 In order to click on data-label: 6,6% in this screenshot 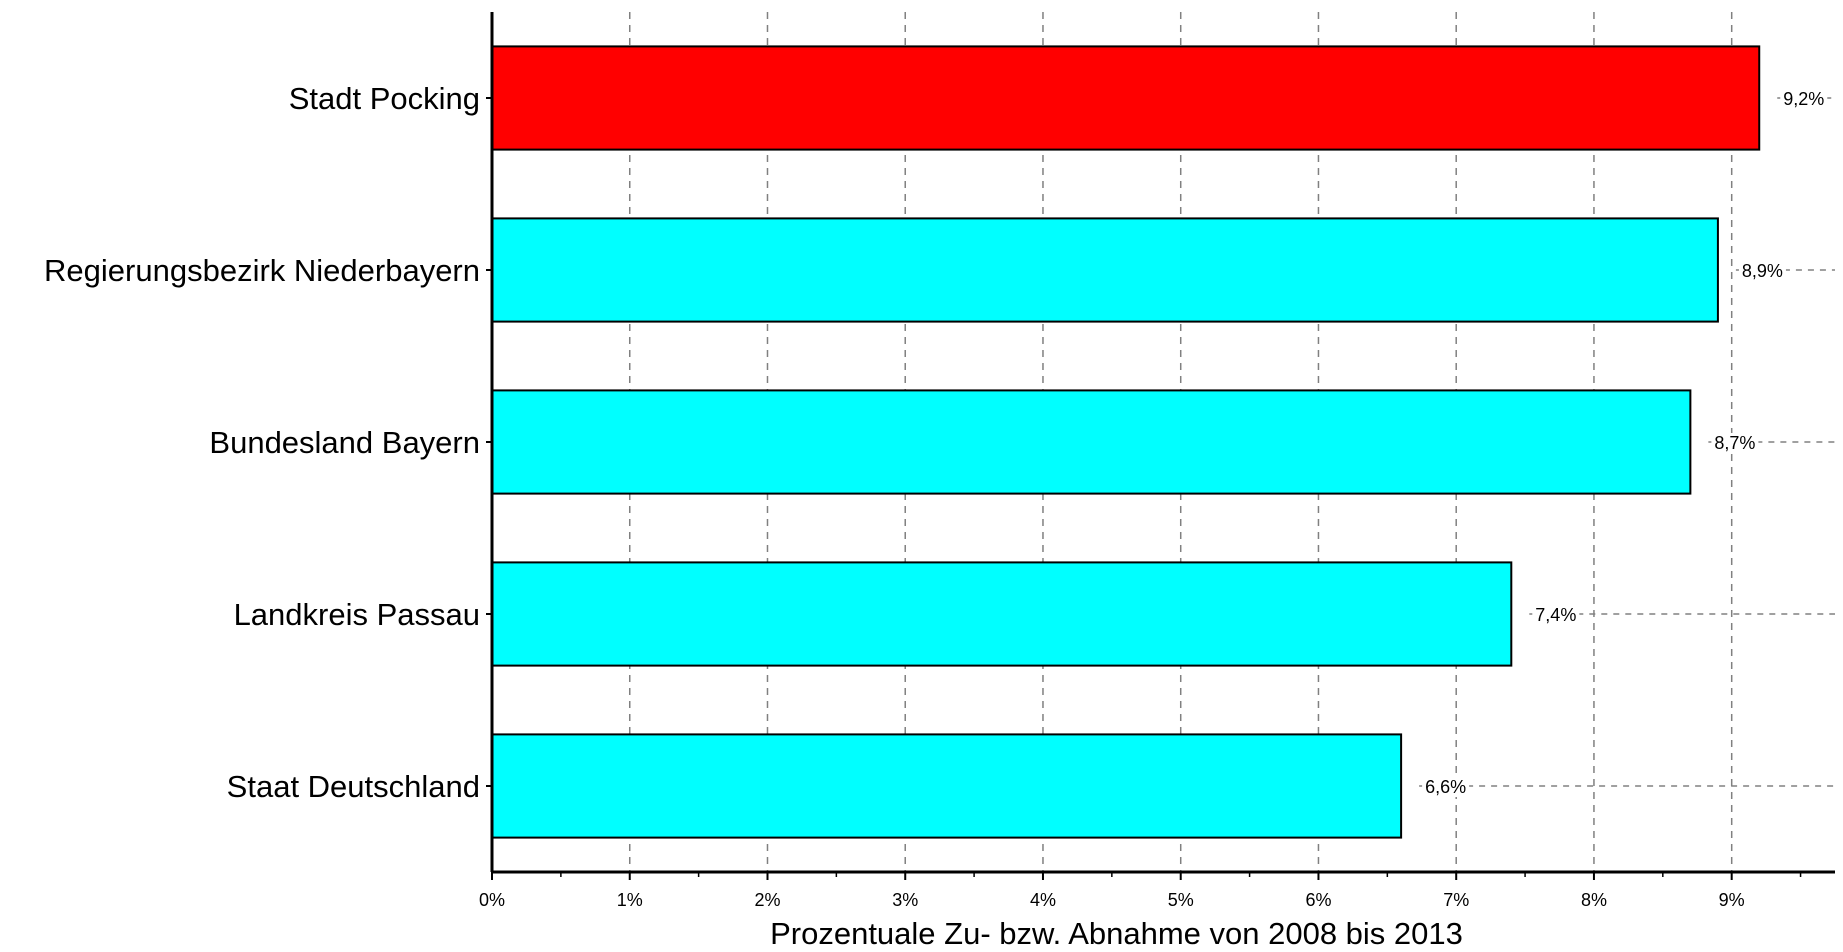, I will do `click(1445, 787)`.